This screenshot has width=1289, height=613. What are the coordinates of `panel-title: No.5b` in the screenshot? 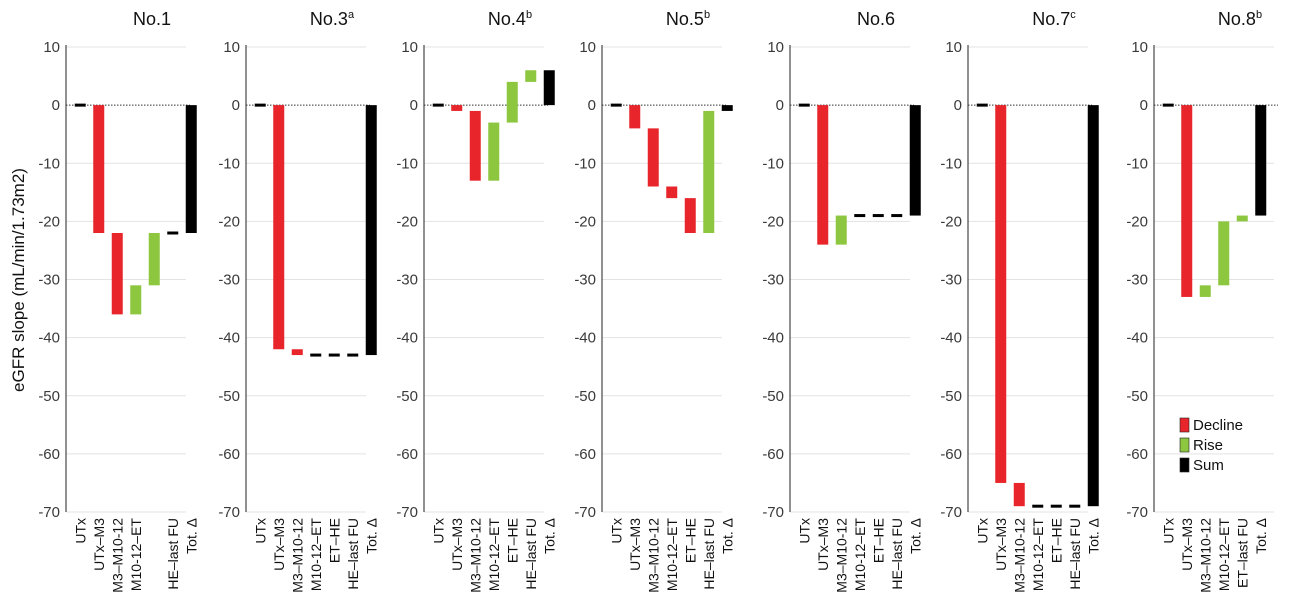 It's located at (688, 19).